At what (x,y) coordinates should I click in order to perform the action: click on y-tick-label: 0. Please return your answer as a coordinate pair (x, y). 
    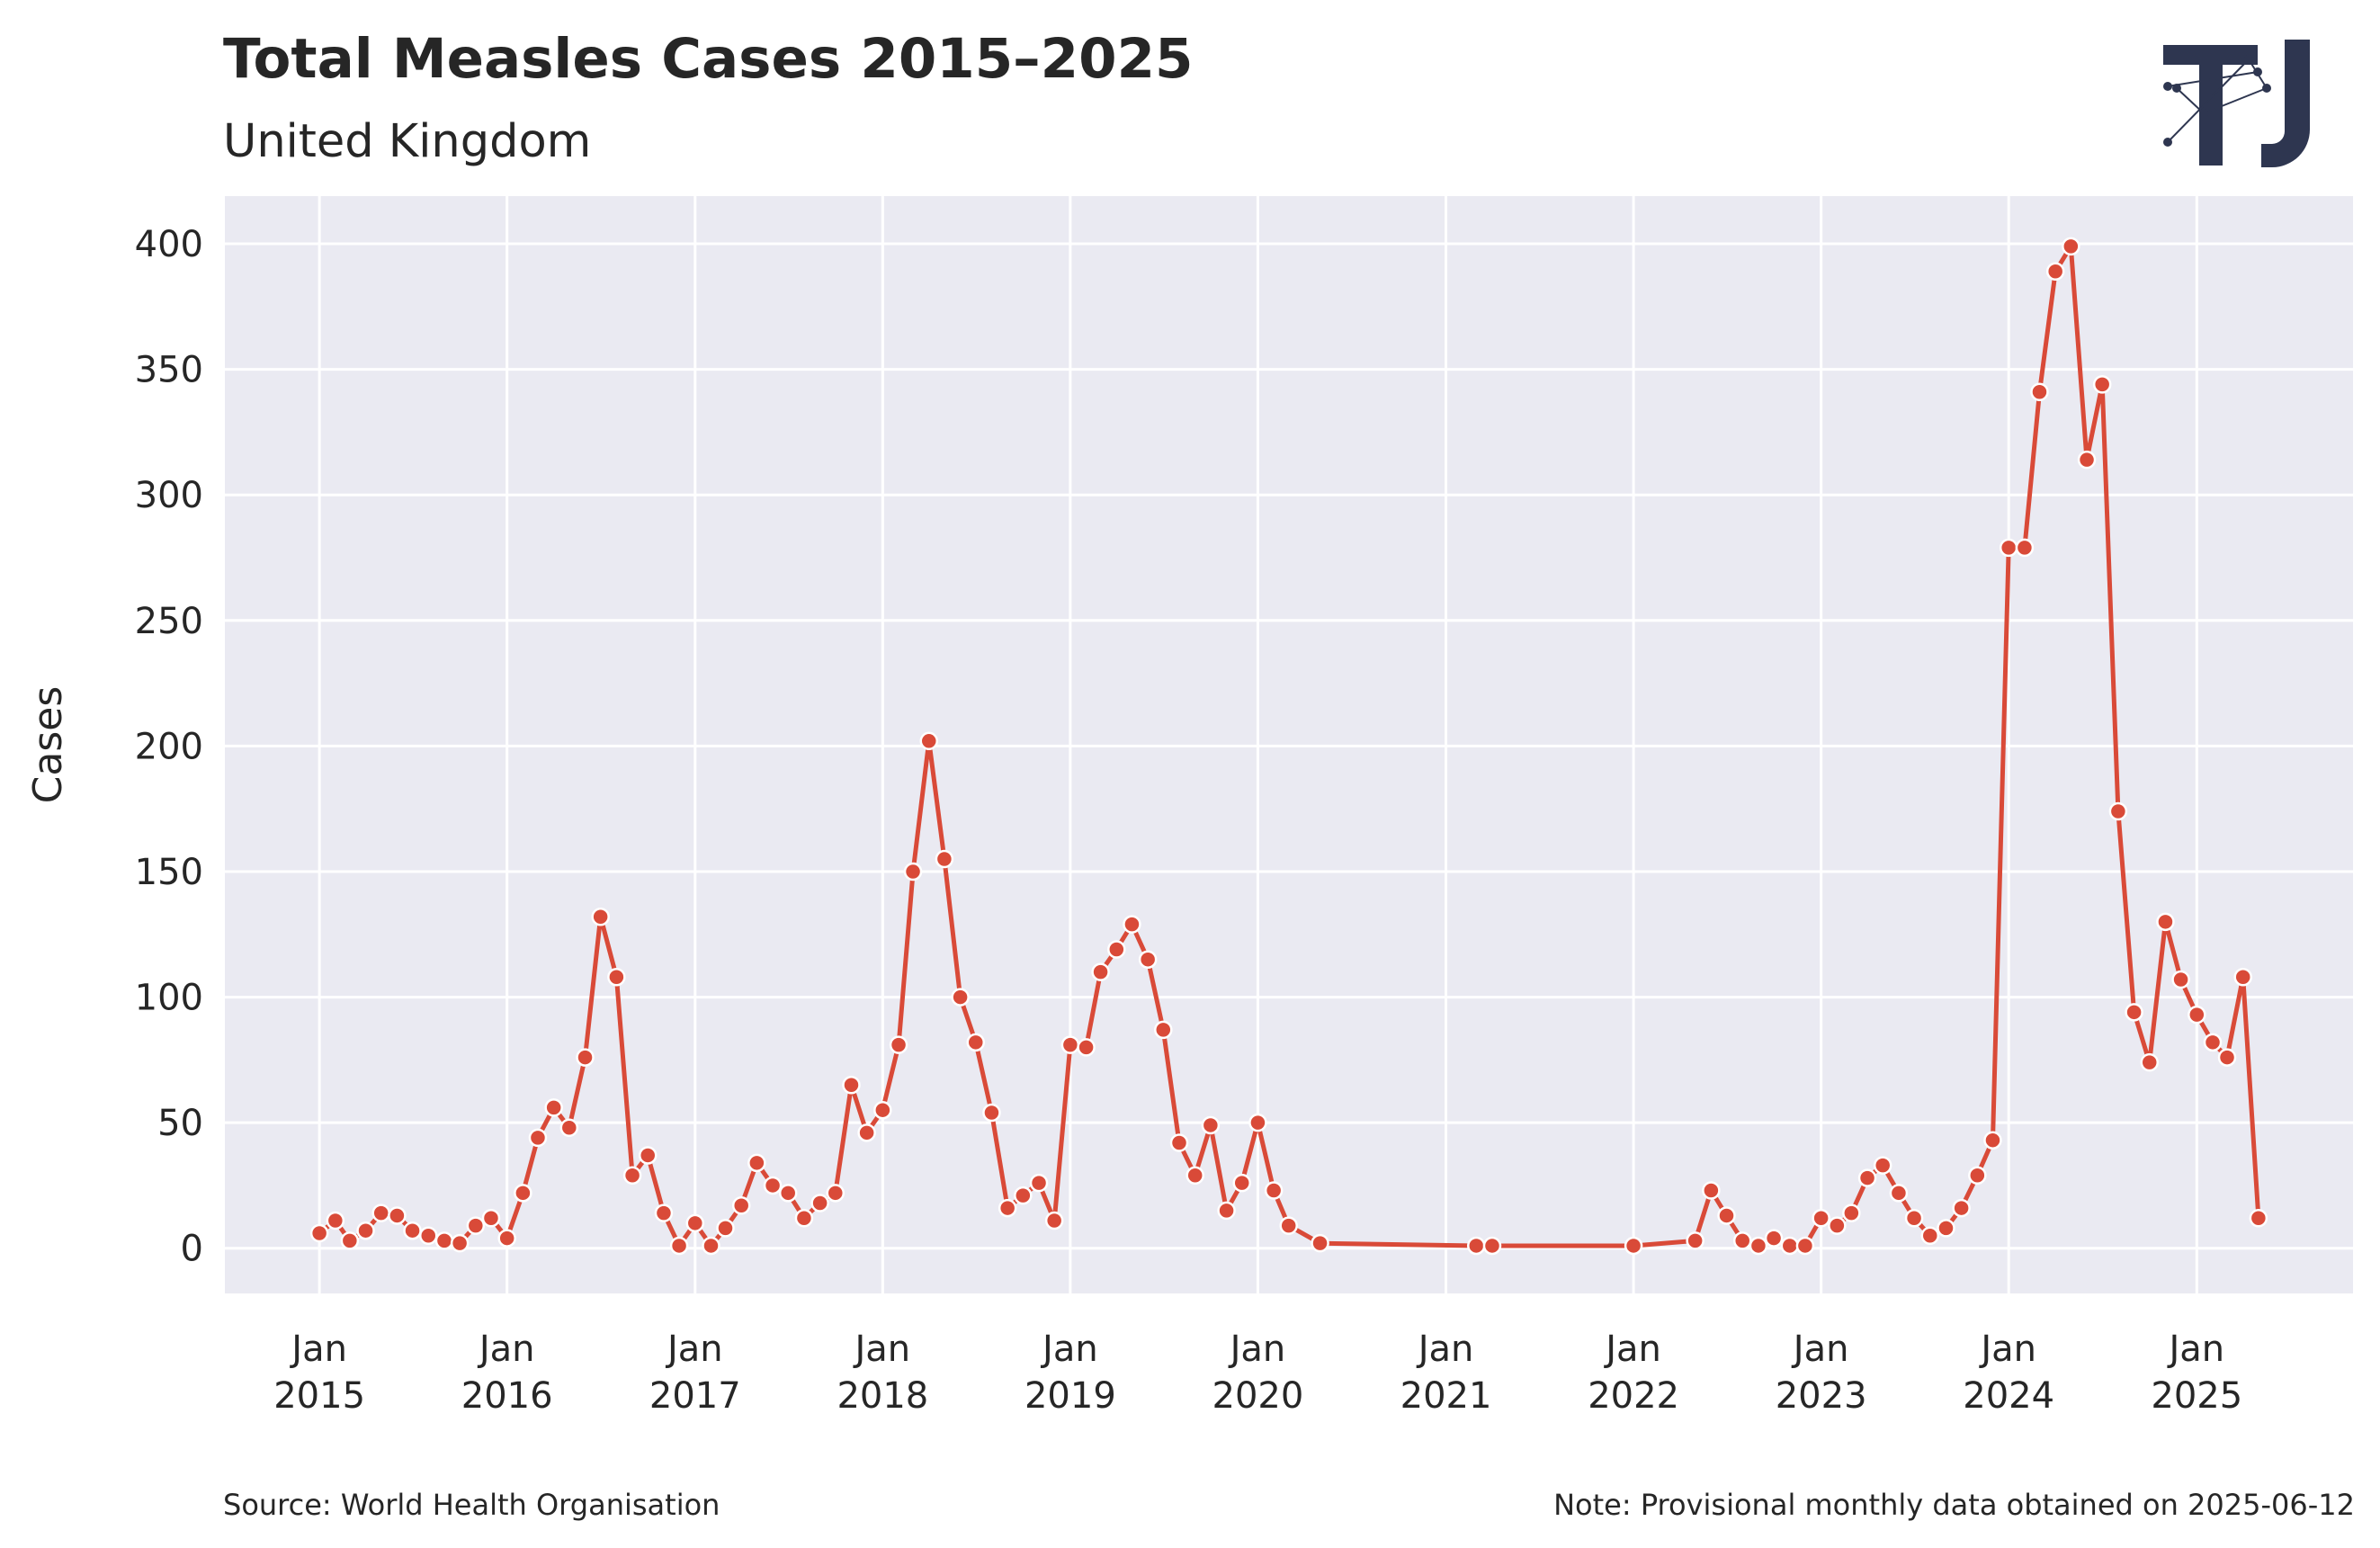
    Looking at the image, I should click on (192, 1249).